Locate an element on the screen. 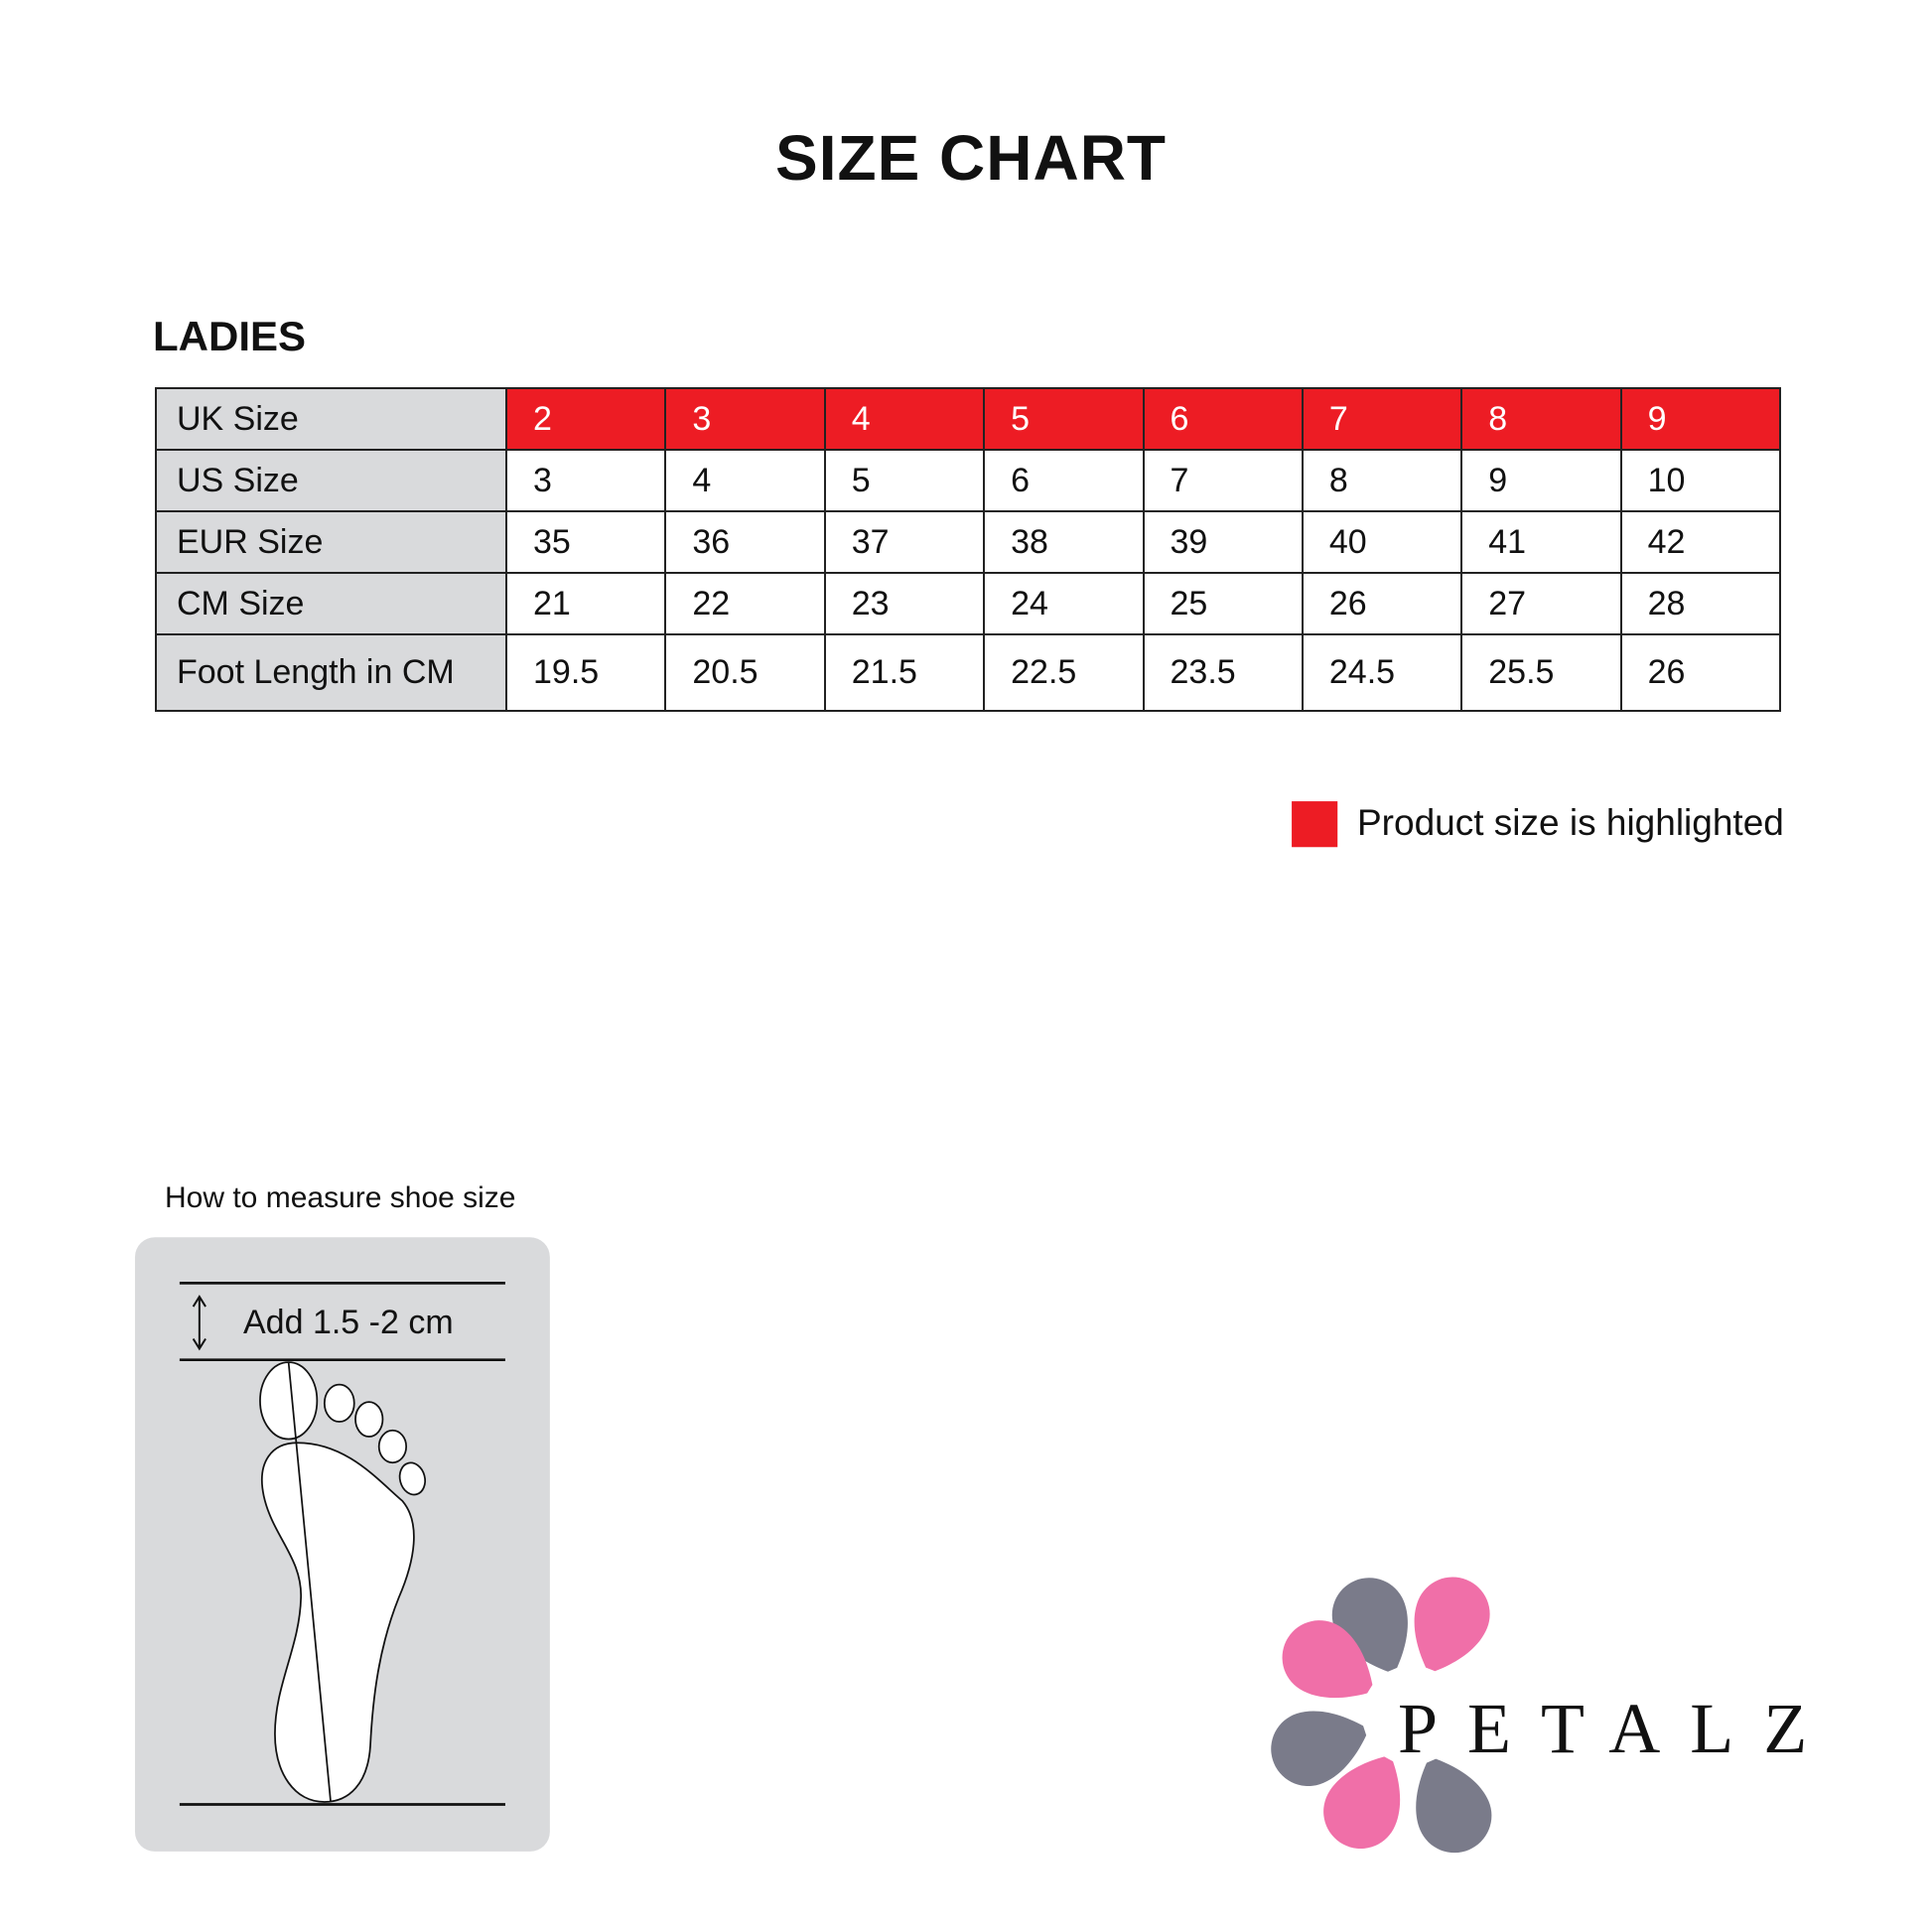 This screenshot has height=1932, width=1932. table-cell: 23 is located at coordinates (905, 603).